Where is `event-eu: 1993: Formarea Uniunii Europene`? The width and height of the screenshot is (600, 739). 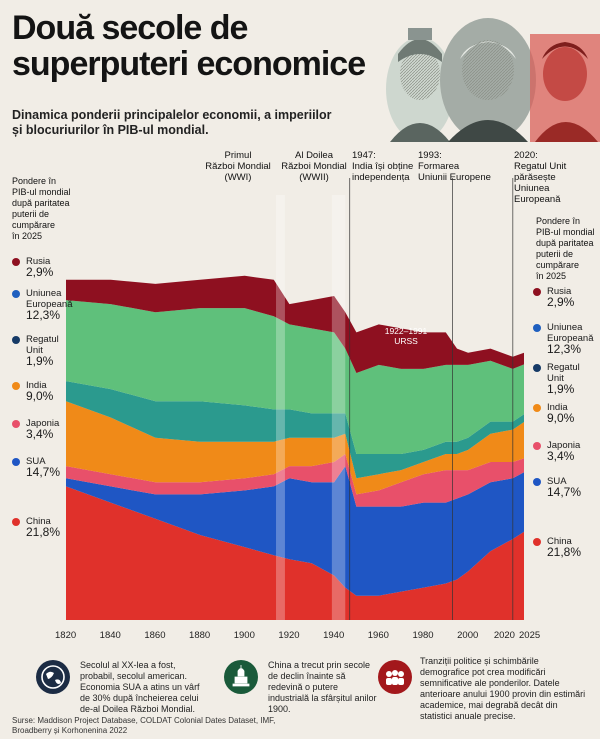
event-eu: 1993: Formarea Uniunii Europene is located at coordinates (454, 166).